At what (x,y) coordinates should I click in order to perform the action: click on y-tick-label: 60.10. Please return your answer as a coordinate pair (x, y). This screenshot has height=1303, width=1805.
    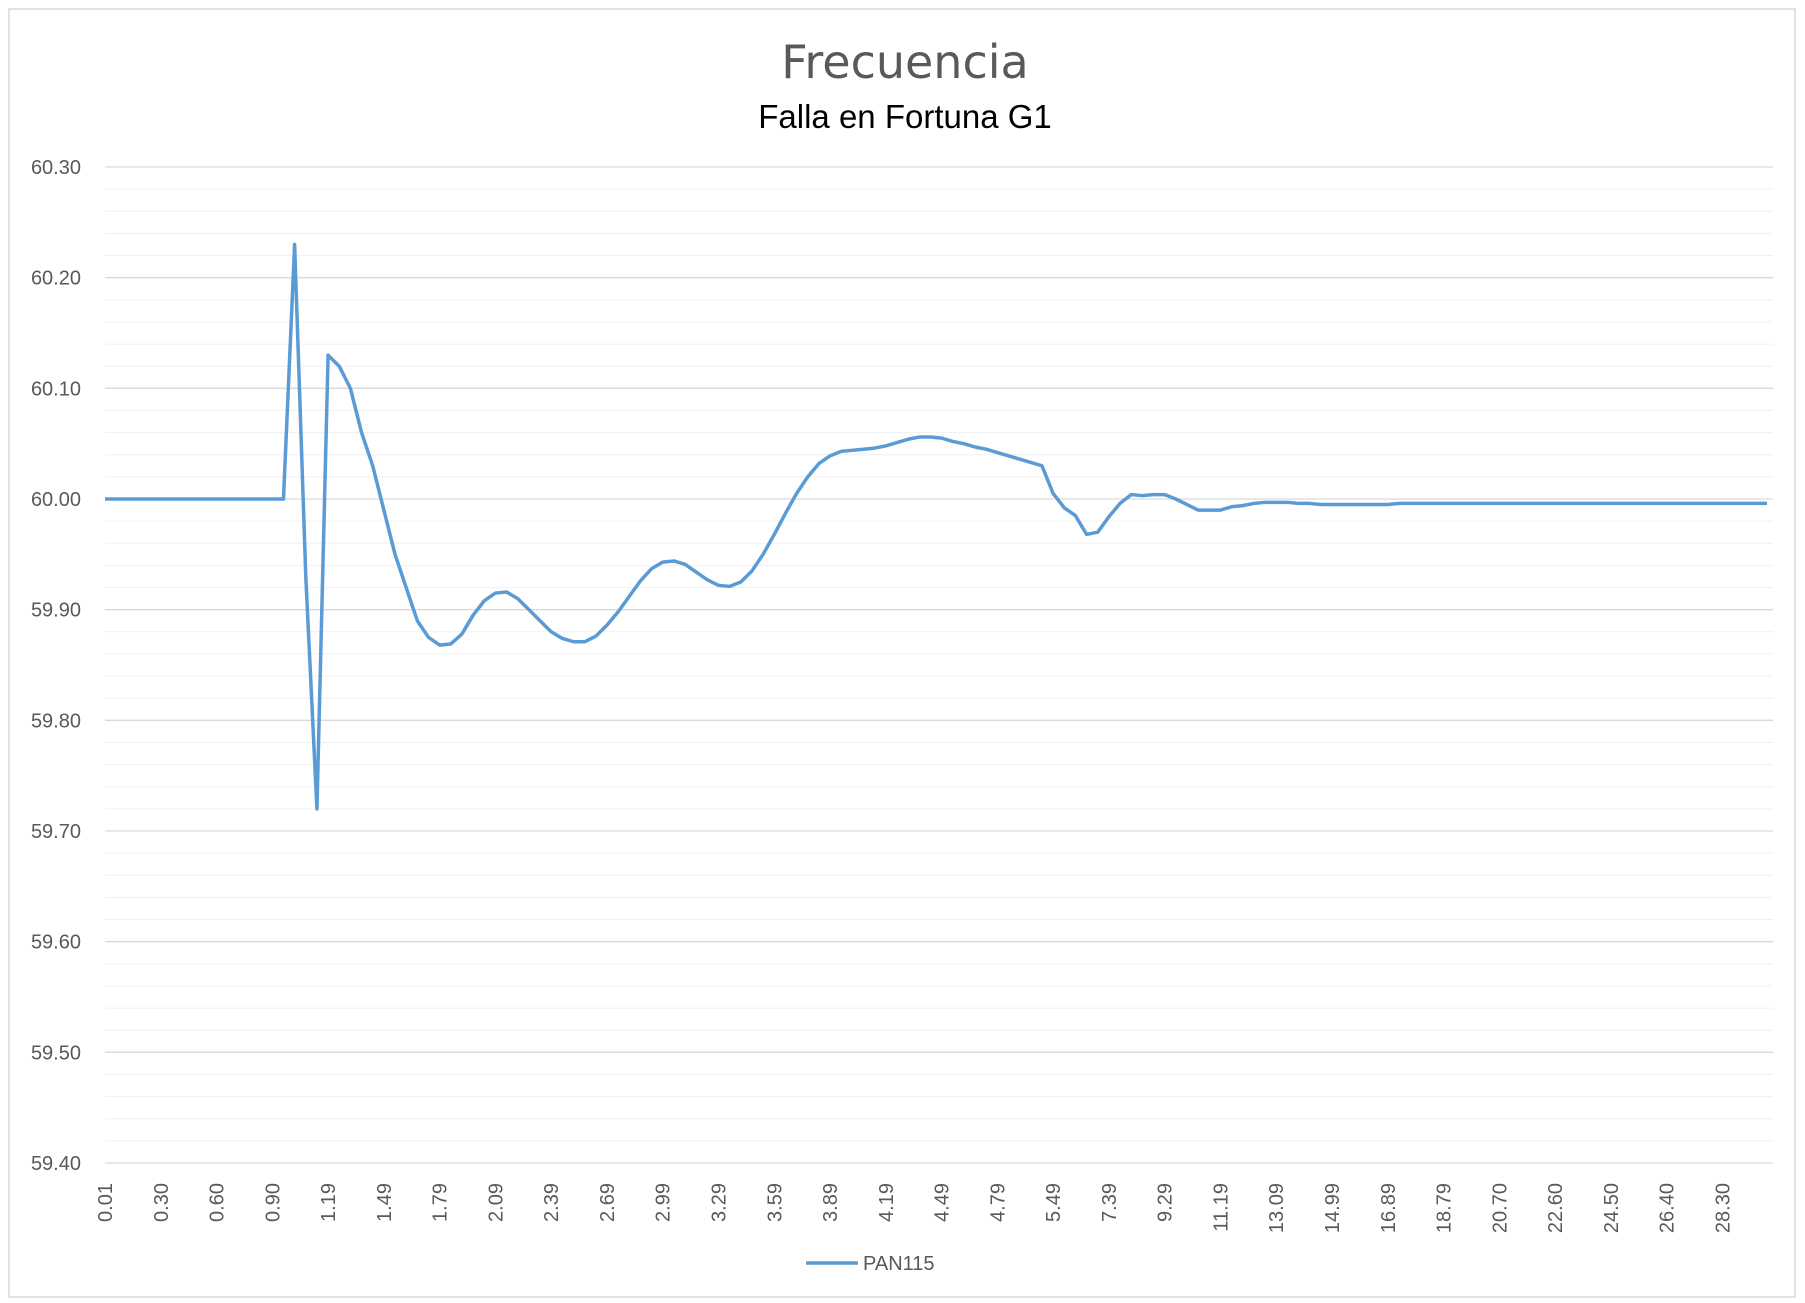
    Looking at the image, I should click on (56, 389).